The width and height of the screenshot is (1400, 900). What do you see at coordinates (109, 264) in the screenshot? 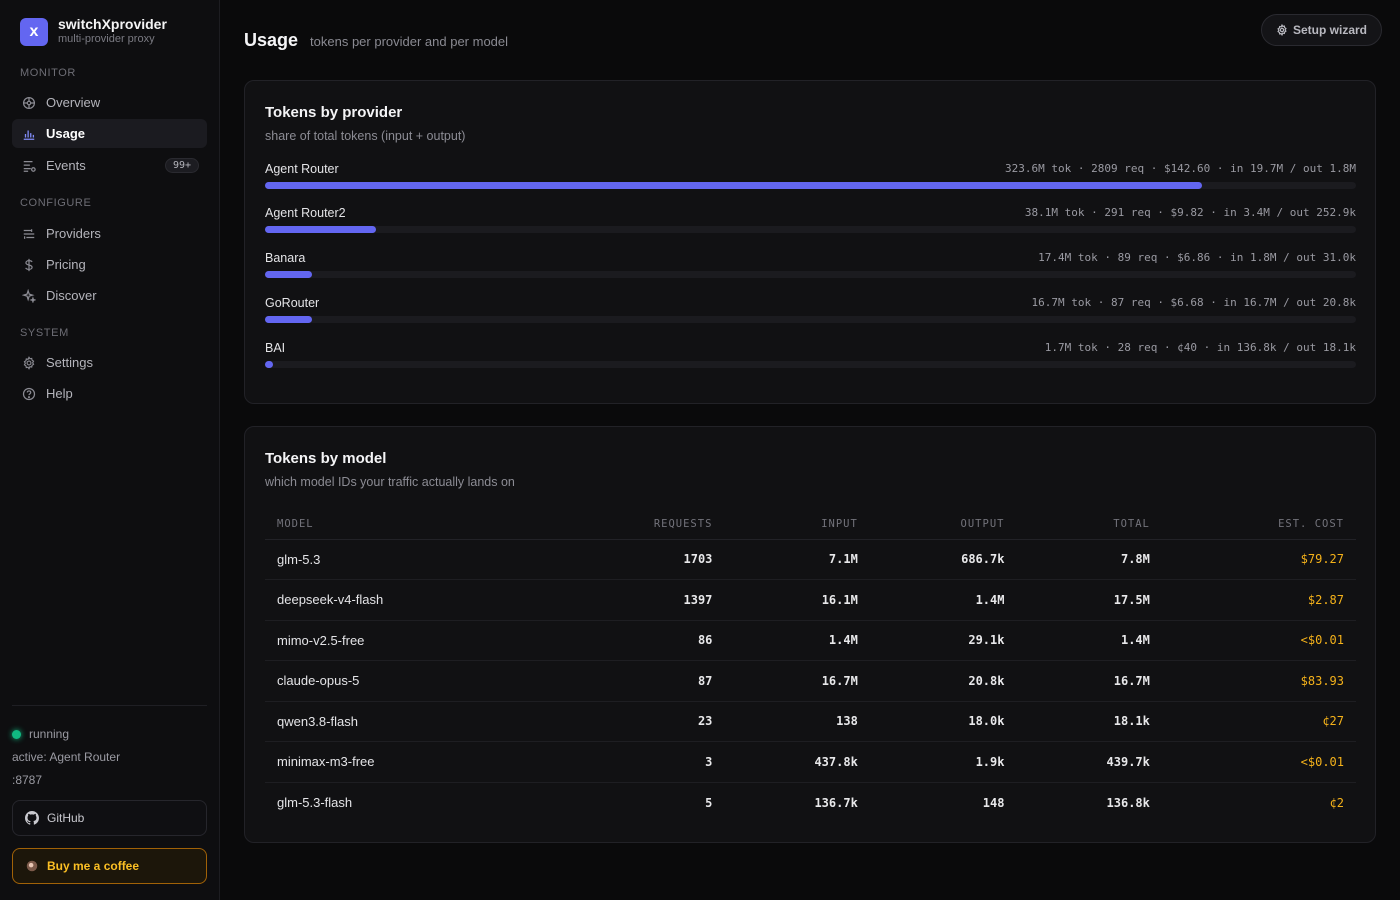
I see `sidebar-item-pricing: Pricing` at bounding box center [109, 264].